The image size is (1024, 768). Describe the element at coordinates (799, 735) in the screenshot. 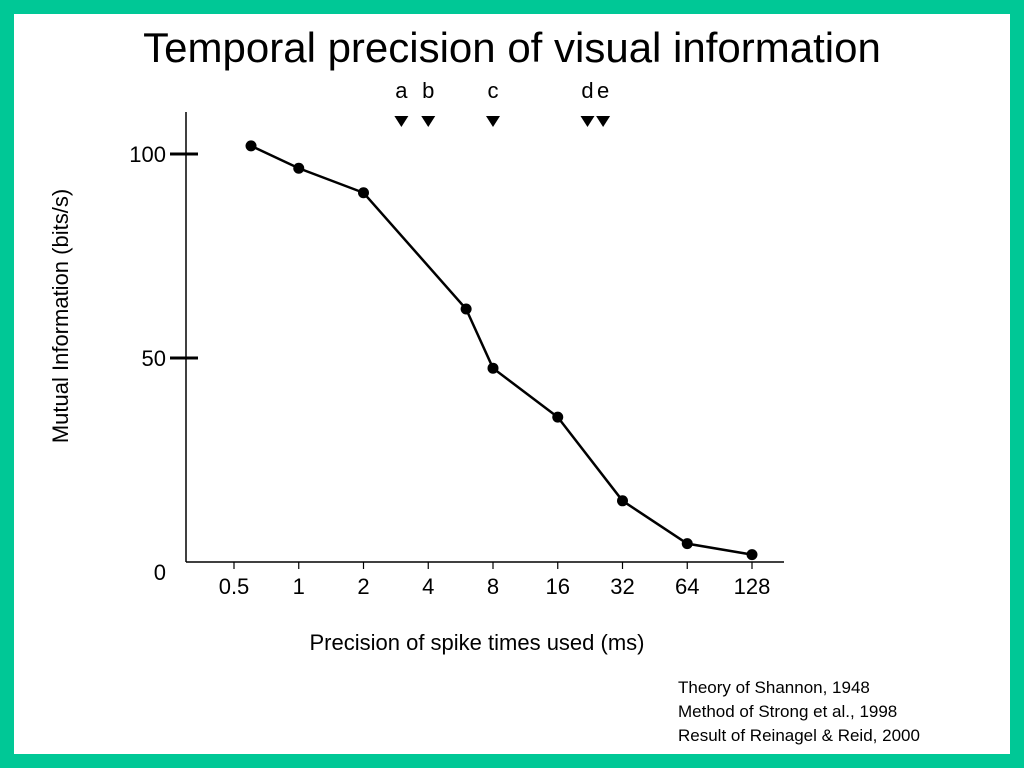

I see `credit-line-reinagel: Result of Reinagel & Reid, 2000` at that location.